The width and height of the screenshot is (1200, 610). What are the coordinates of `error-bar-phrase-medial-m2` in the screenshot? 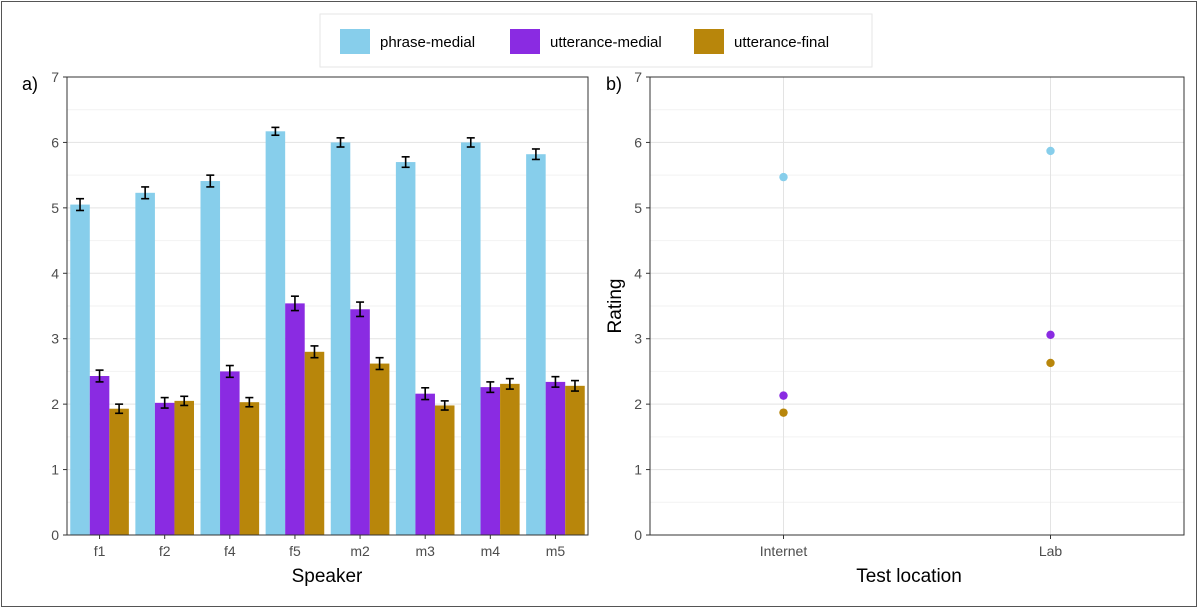 It's located at (340, 142).